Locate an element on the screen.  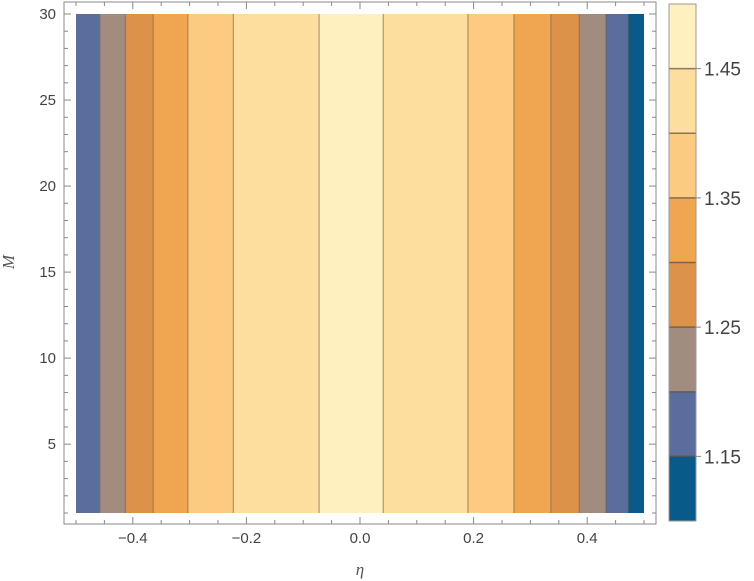
x-tick-label: 0.4 is located at coordinates (587, 538).